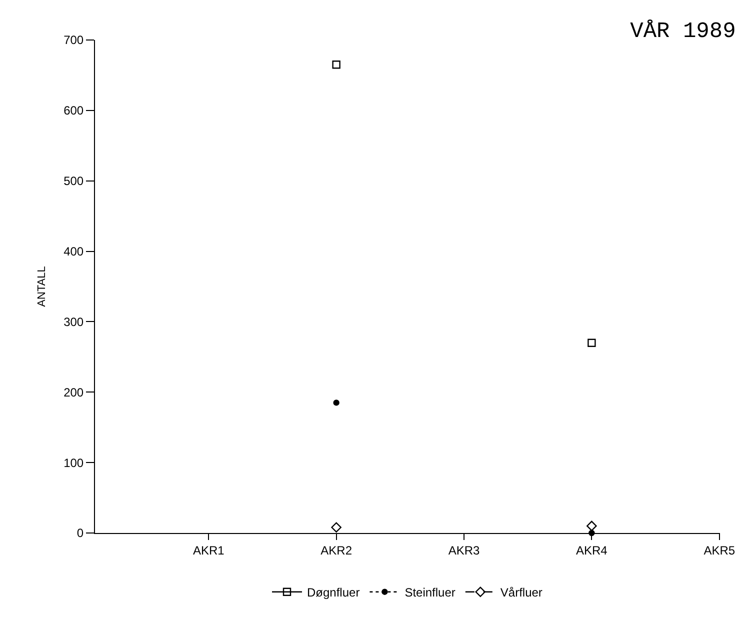  Describe the element at coordinates (74, 251) in the screenshot. I see `y-tick-label: 400` at that location.